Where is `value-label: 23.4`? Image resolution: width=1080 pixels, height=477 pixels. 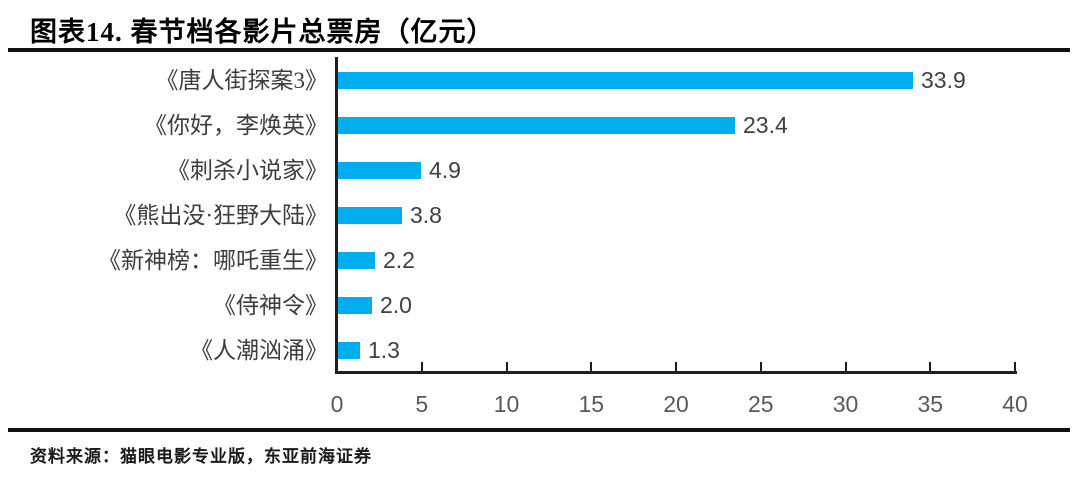 value-label: 23.4 is located at coordinates (765, 125).